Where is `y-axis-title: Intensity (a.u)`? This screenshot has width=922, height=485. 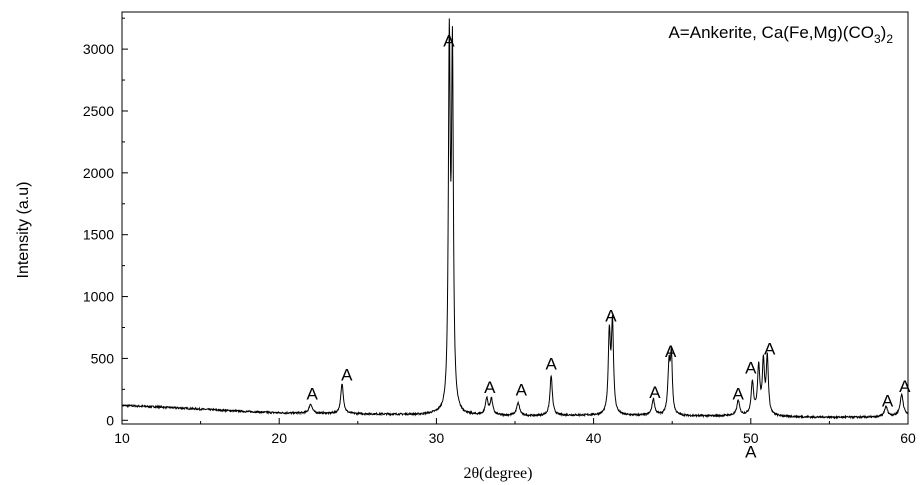 y-axis-title: Intensity (a.u) is located at coordinates (23, 230).